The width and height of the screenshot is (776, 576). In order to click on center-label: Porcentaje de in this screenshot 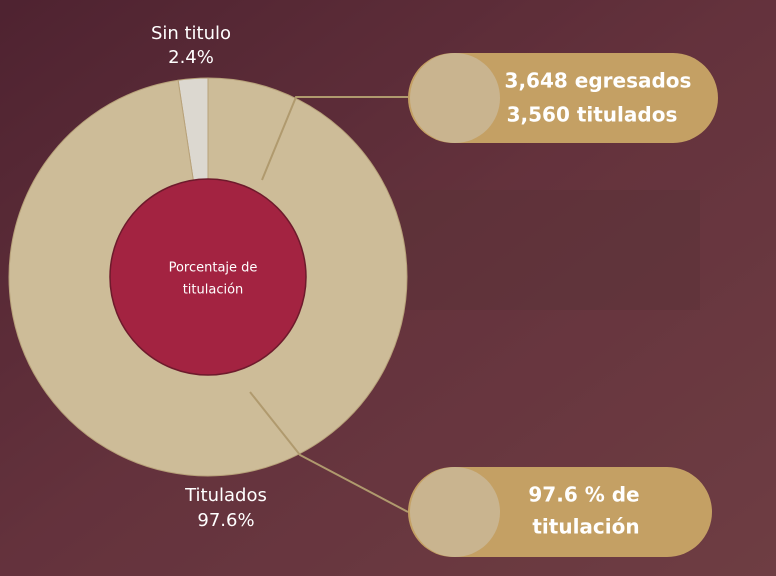, I will do `click(213, 268)`.